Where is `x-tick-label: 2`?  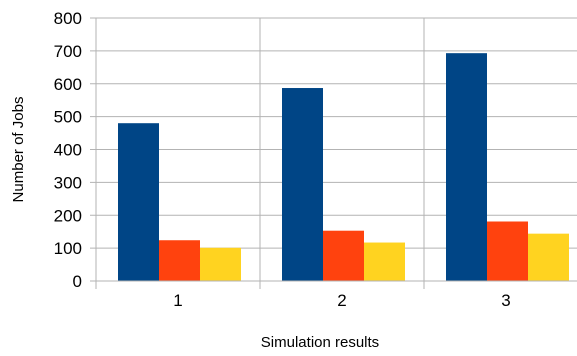
x-tick-label: 2 is located at coordinates (341, 300).